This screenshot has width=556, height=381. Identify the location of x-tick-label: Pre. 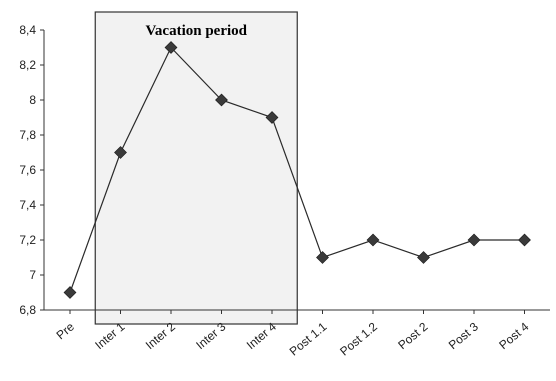
(66, 330).